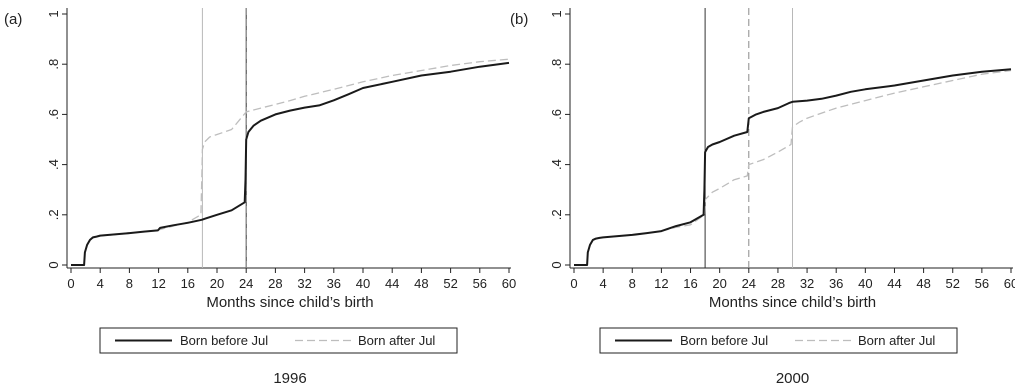 The image size is (1015, 388). What do you see at coordinates (792, 378) in the screenshot?
I see `panel-caption: 2000` at bounding box center [792, 378].